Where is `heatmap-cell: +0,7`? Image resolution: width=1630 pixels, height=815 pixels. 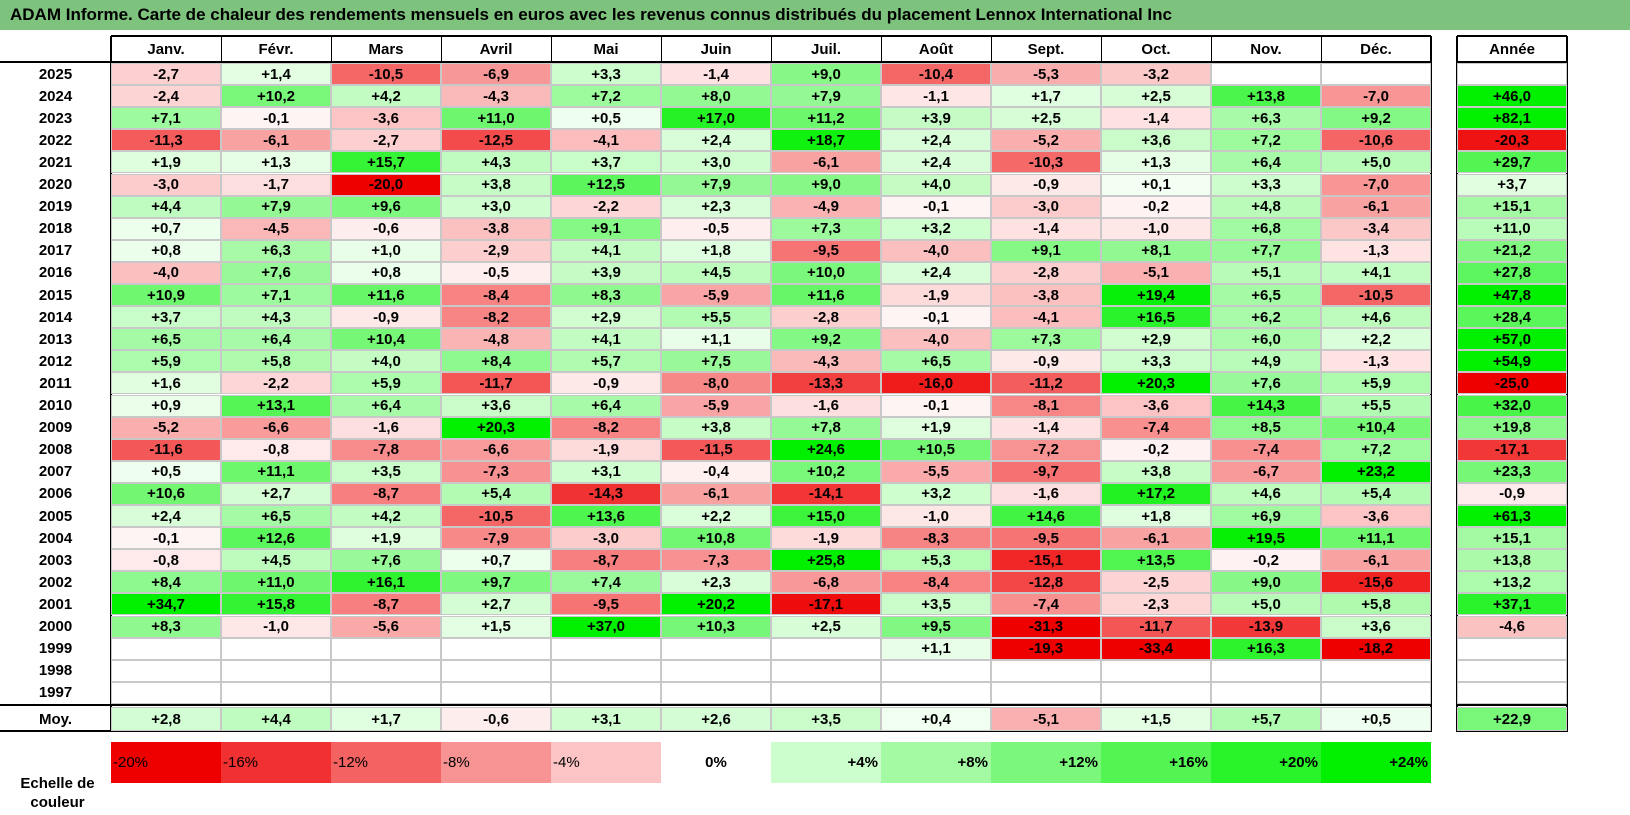 heatmap-cell: +0,7 is located at coordinates (496, 560).